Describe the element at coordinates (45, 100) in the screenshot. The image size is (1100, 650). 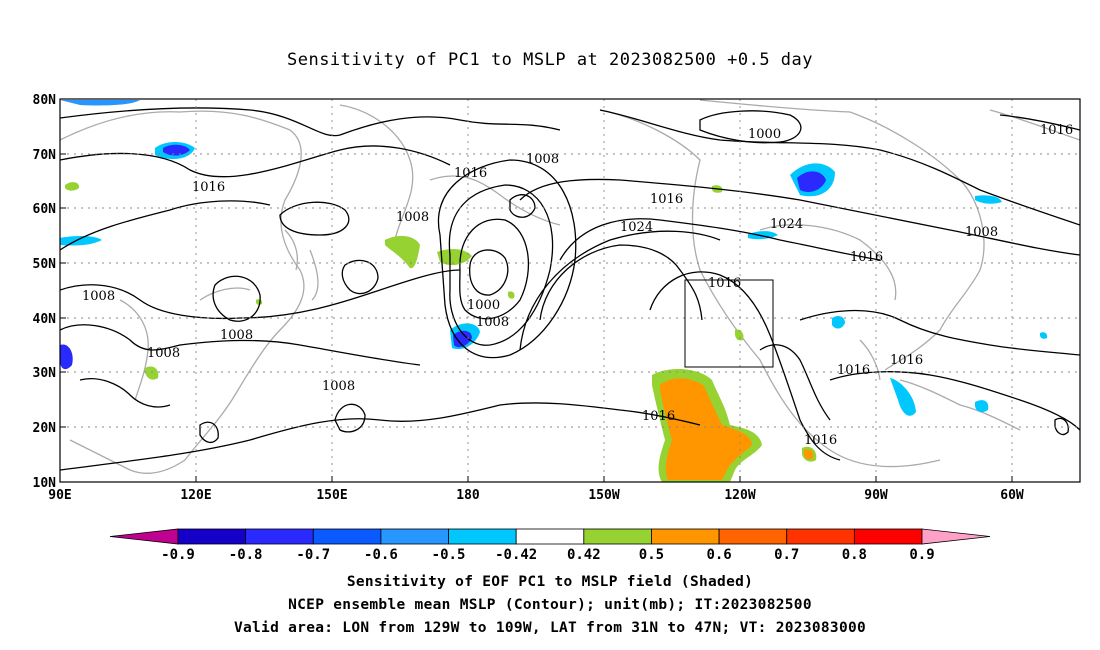
I see `lat-label: 80N` at that location.